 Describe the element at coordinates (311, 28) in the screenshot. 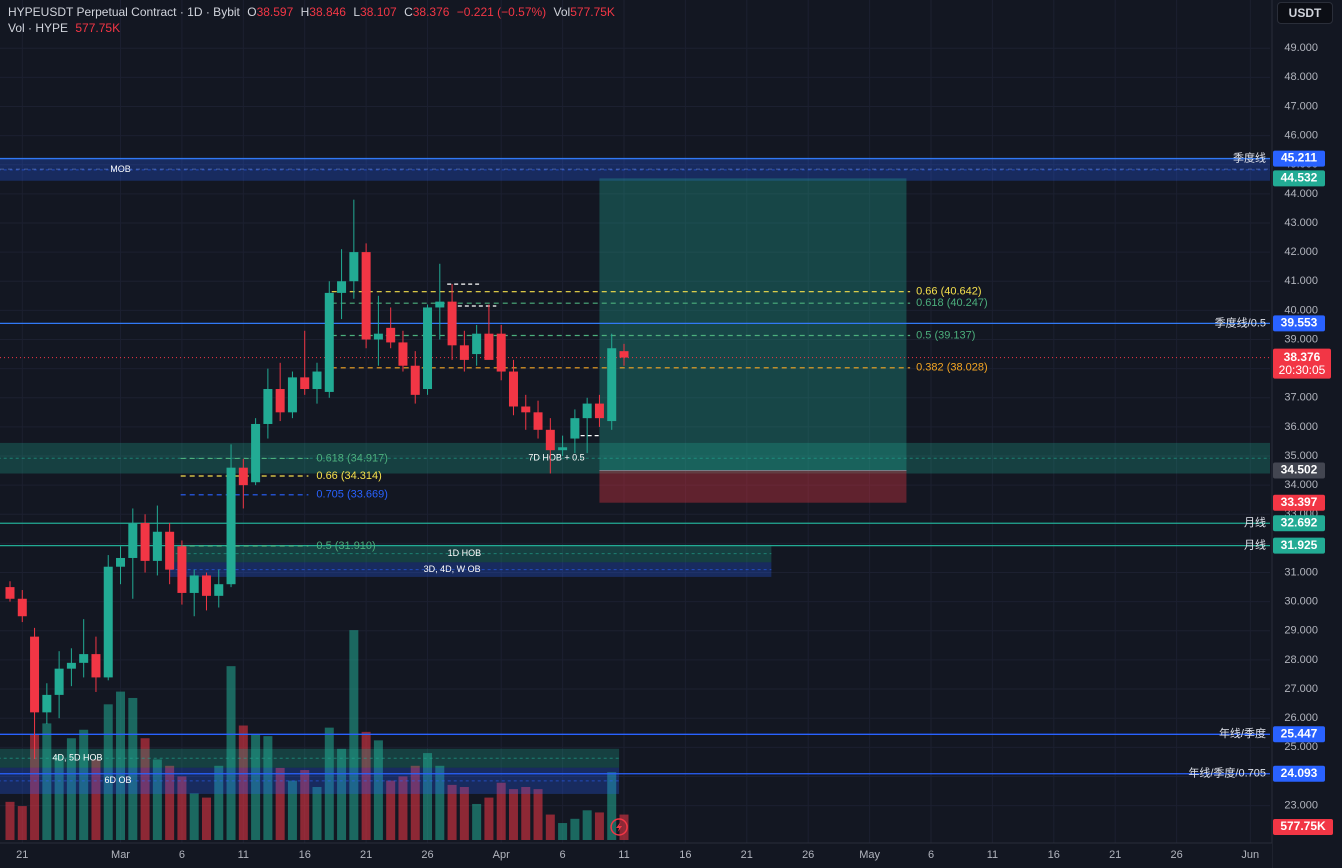

I see `volume-series-row: Vol · HYPE 577.75K` at that location.